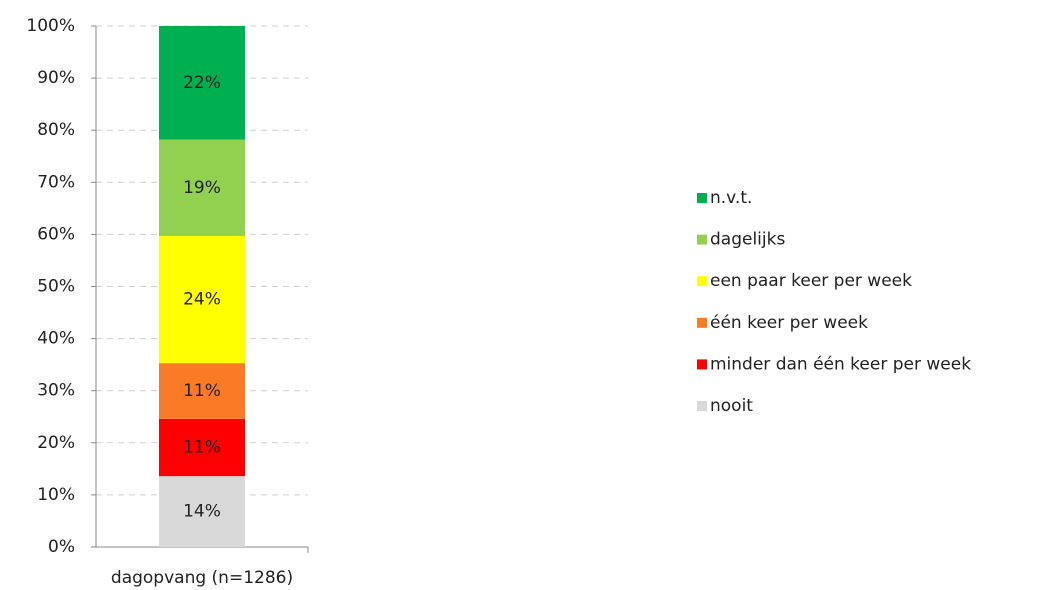 This screenshot has width=1046, height=590. What do you see at coordinates (731, 198) in the screenshot?
I see `legend-label: n.v.t.` at bounding box center [731, 198].